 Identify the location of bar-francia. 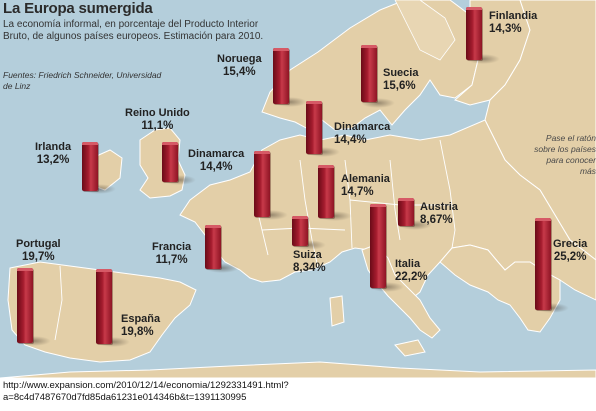
(213, 247).